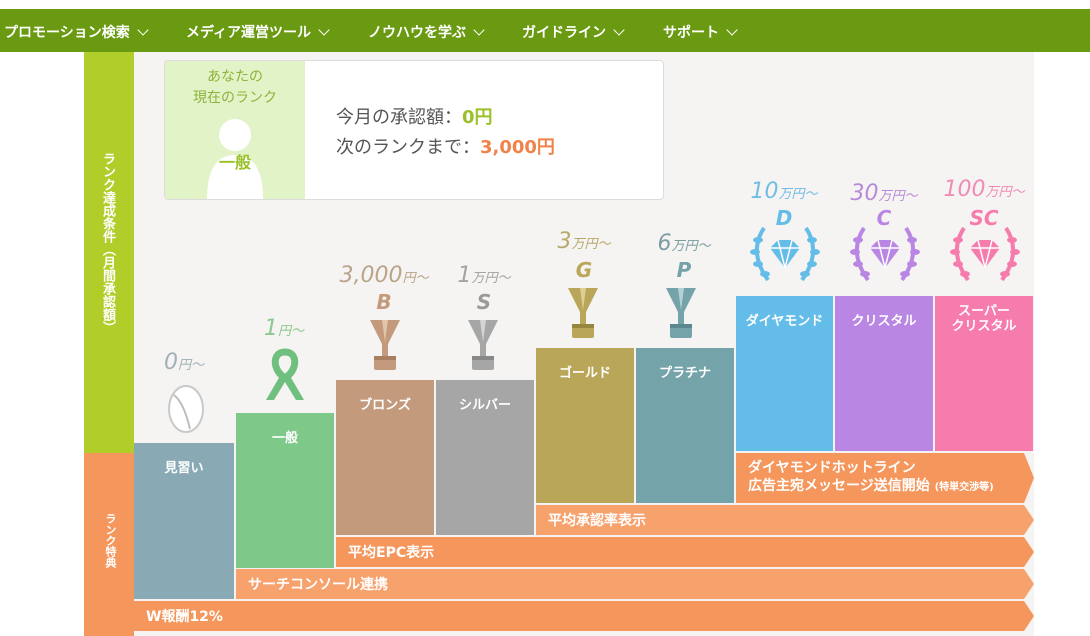 Image resolution: width=1090 pixels, height=636 pixels. Describe the element at coordinates (408, 147) in the screenshot. I see `next-rank-label: 次のランクまで：` at that location.